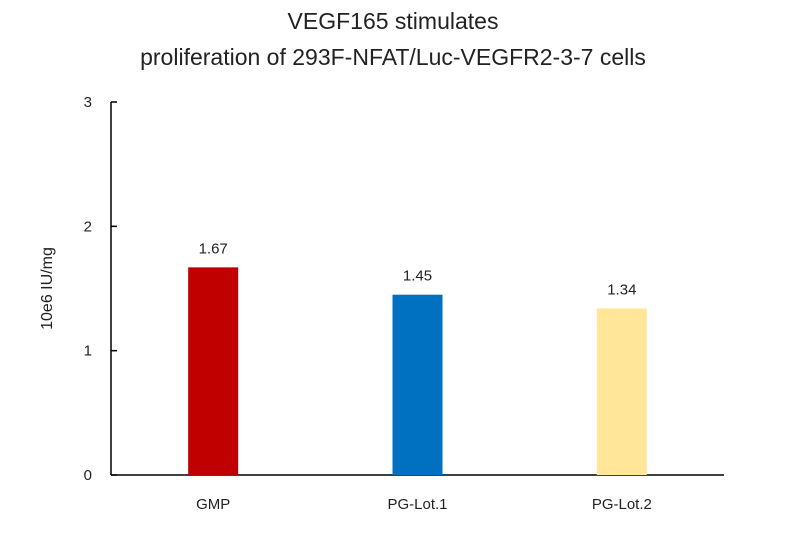 The image size is (786, 544). What do you see at coordinates (88, 351) in the screenshot?
I see `y-tick-label: 1` at bounding box center [88, 351].